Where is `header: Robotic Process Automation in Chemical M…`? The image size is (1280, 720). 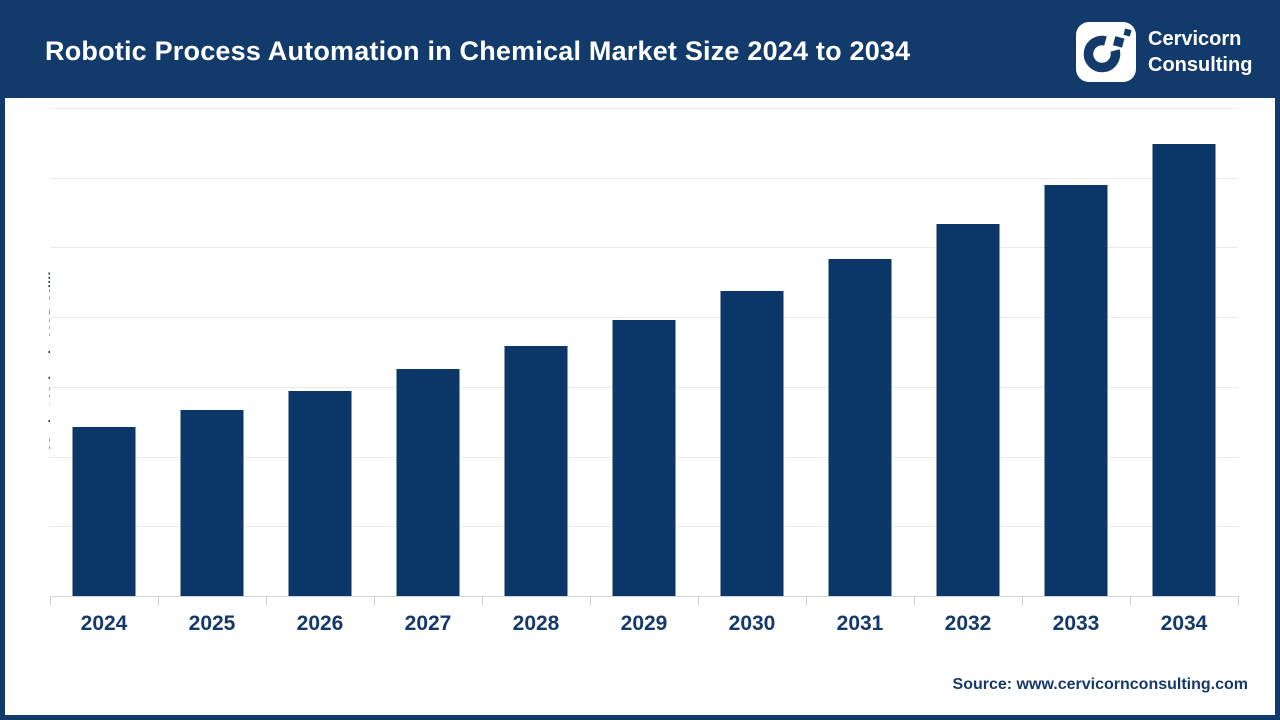
header: Robotic Process Automation in Chemical M… is located at coordinates (640, 51).